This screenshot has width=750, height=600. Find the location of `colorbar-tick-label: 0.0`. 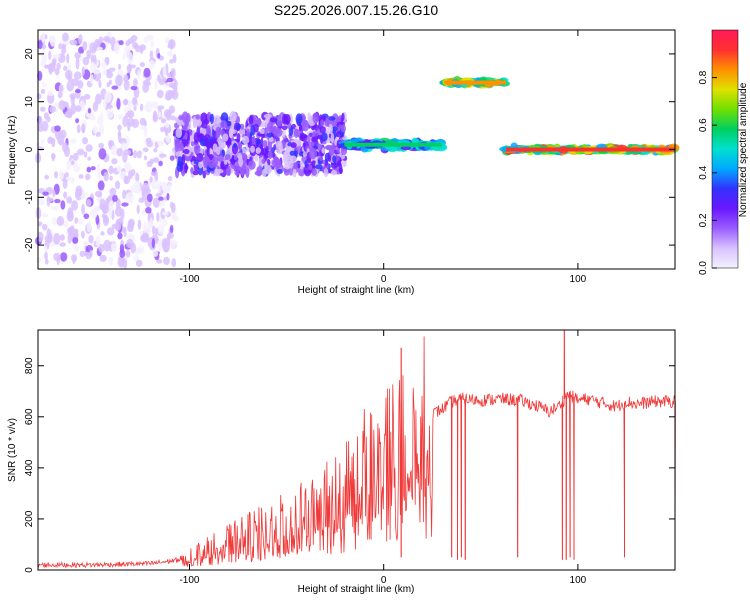

colorbar-tick-label: 0.0 is located at coordinates (703, 268).